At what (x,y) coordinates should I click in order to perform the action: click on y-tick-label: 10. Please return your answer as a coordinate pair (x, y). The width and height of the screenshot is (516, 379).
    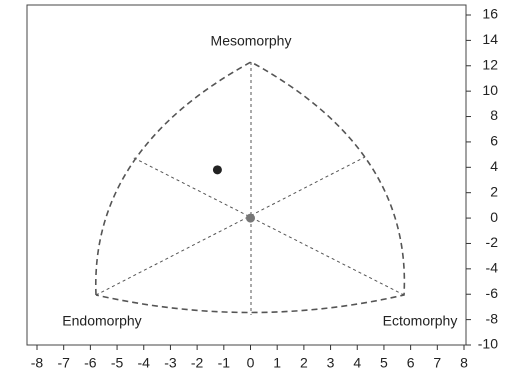
    Looking at the image, I should click on (490, 90).